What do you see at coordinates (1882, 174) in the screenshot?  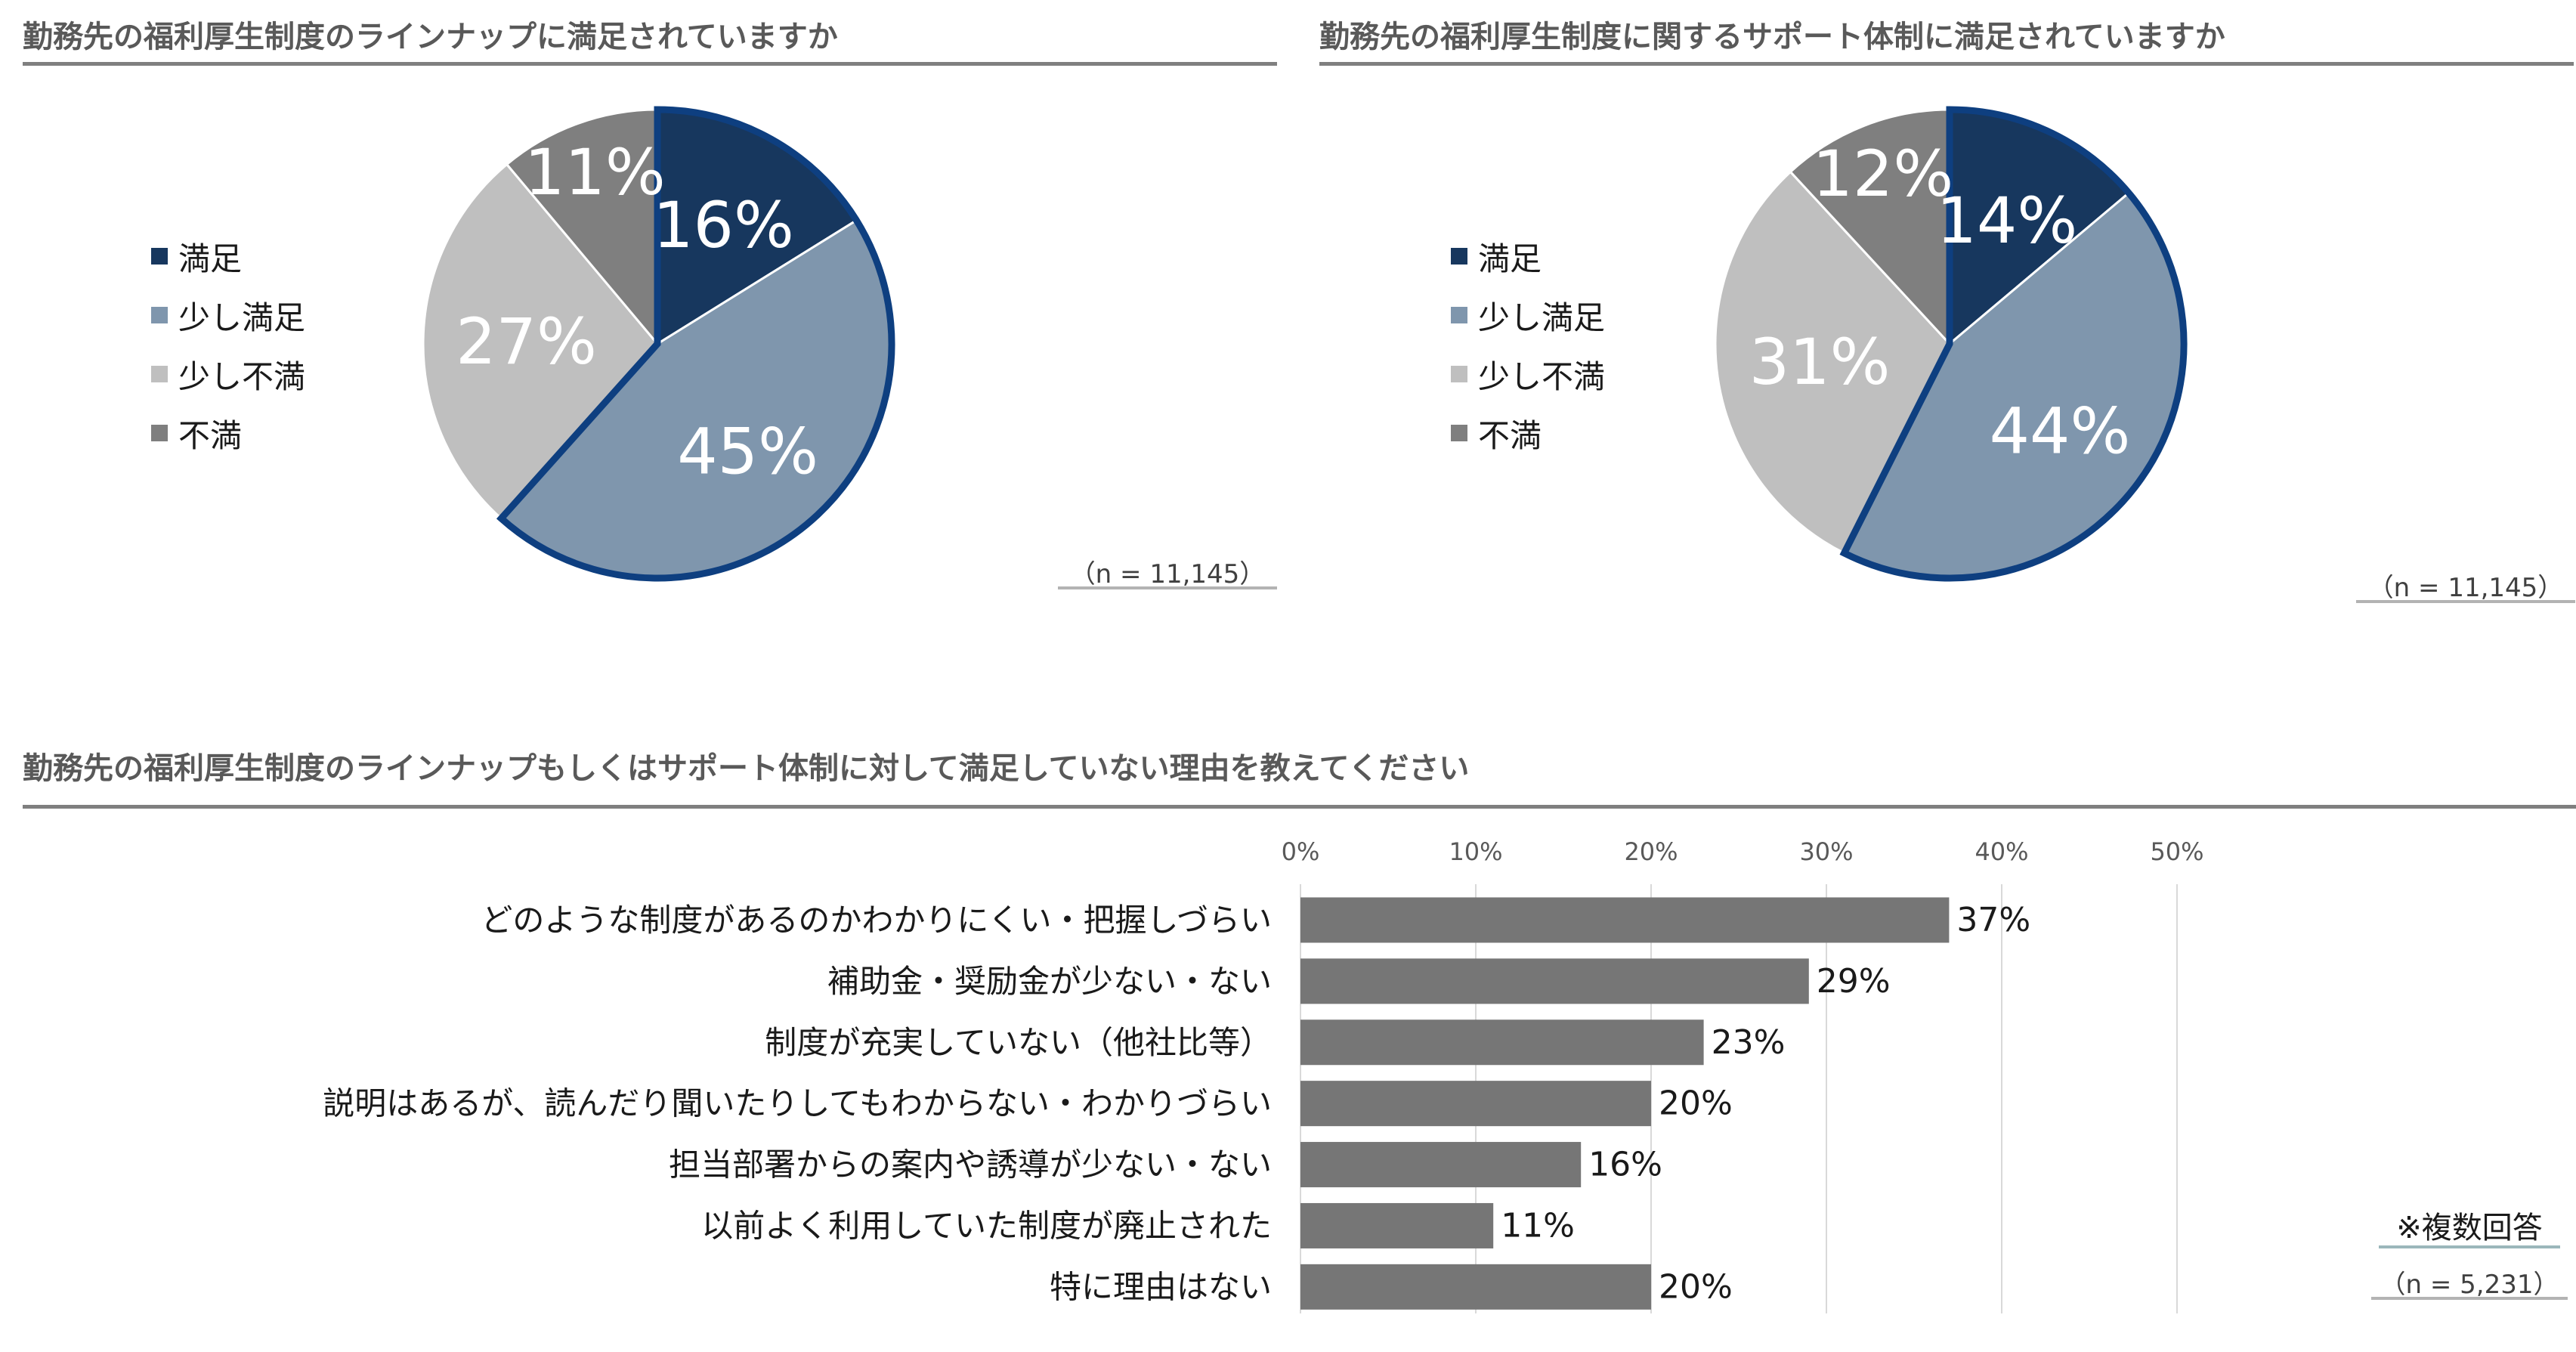 I see `pie-support-slice-label: 12%` at bounding box center [1882, 174].